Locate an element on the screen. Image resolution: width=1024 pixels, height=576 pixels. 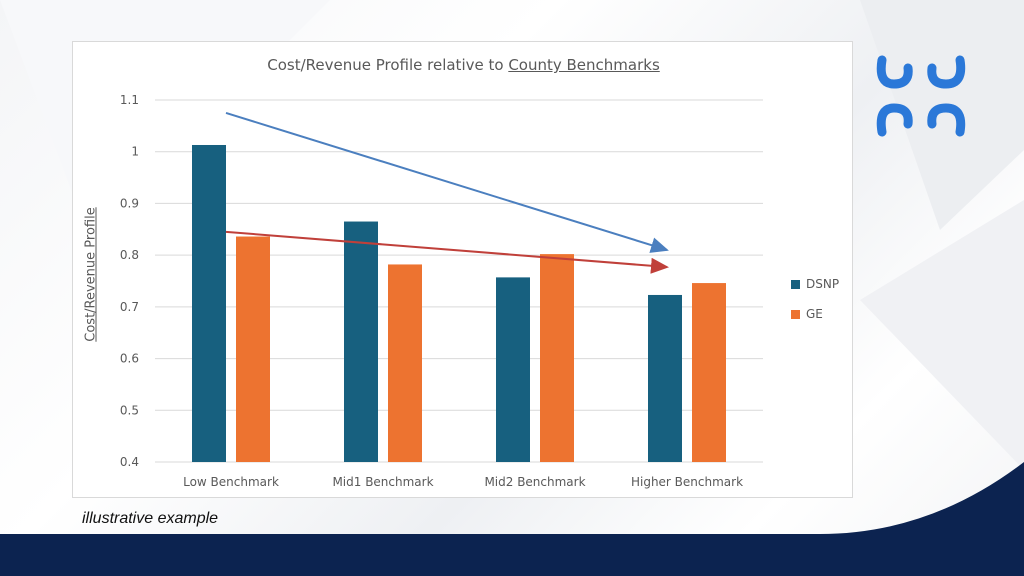
x-tick-label: Mid2 Benchmark is located at coordinates (534, 482).